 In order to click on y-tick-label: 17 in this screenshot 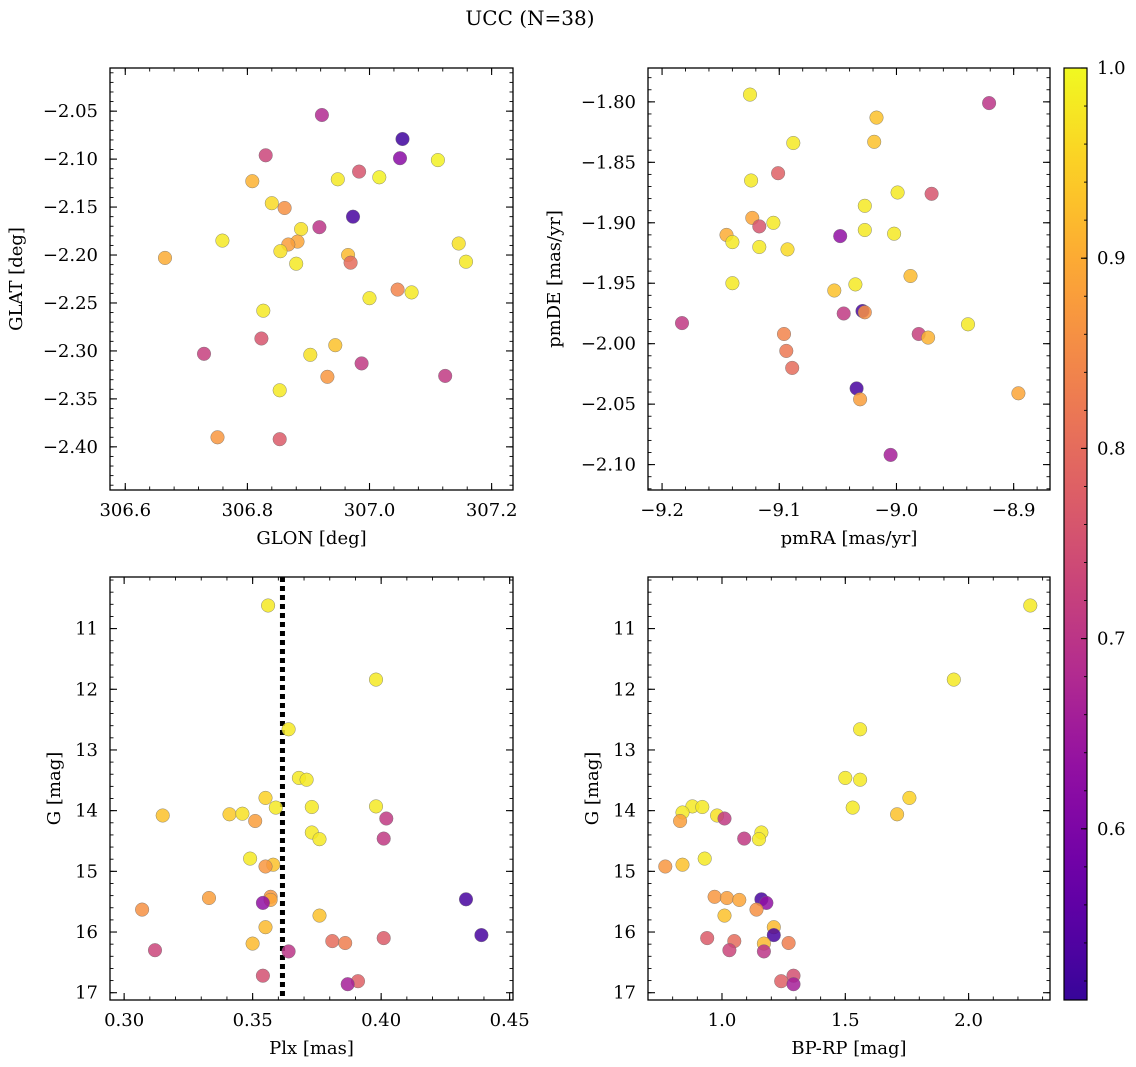, I will do `click(624, 993)`.